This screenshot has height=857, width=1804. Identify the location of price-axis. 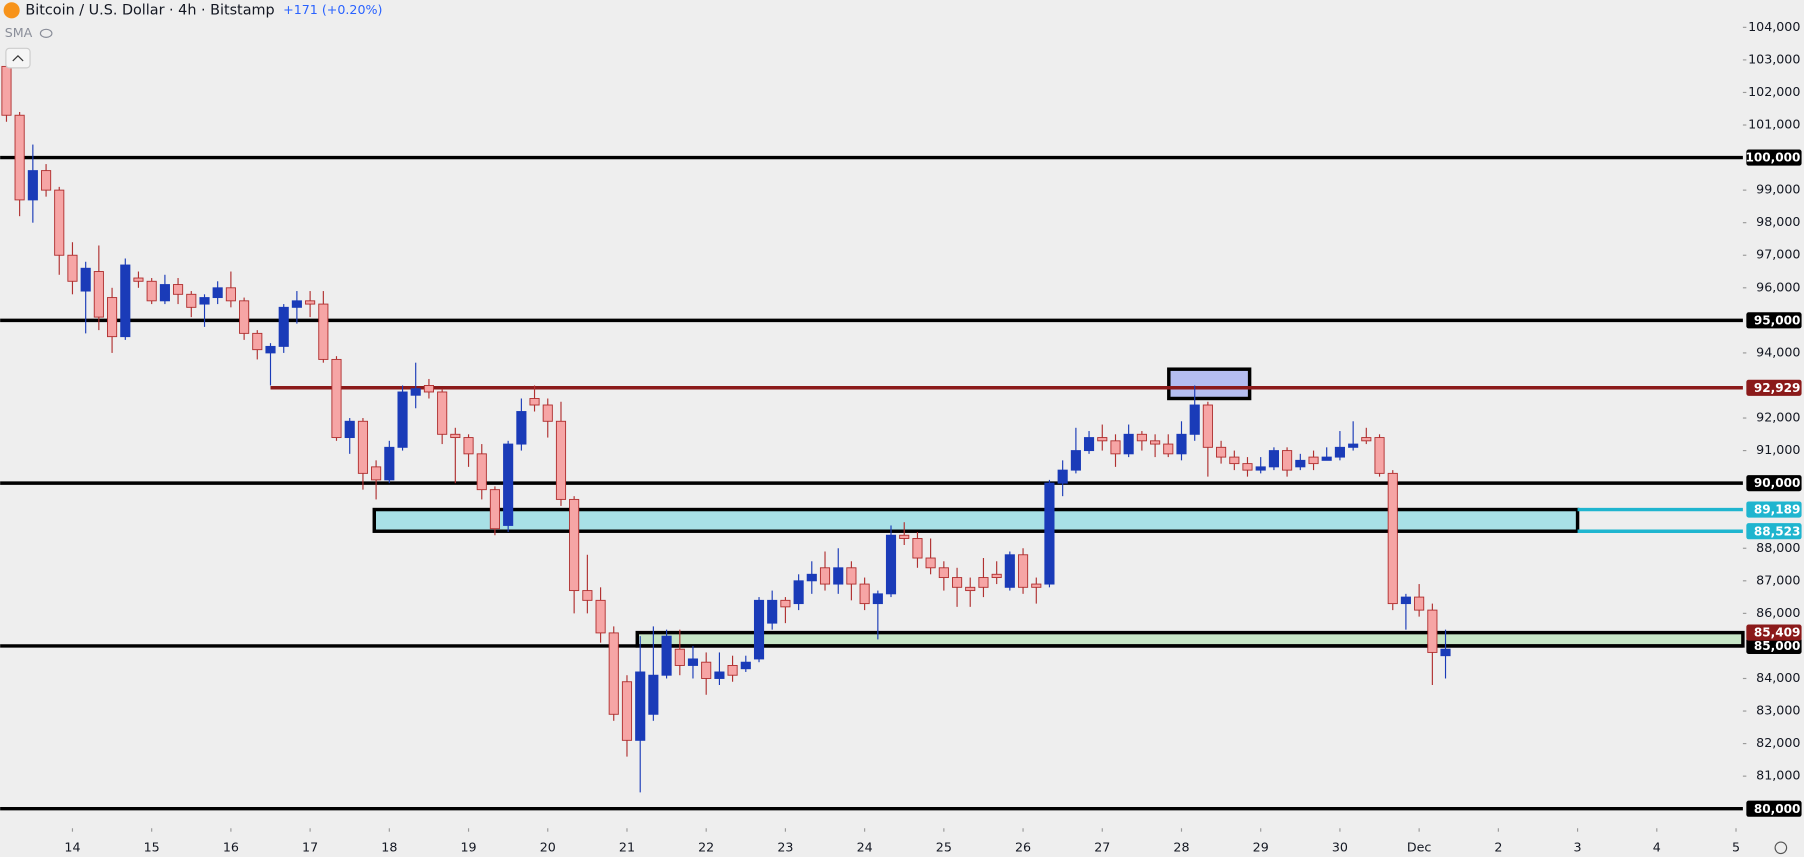
(1773, 428).